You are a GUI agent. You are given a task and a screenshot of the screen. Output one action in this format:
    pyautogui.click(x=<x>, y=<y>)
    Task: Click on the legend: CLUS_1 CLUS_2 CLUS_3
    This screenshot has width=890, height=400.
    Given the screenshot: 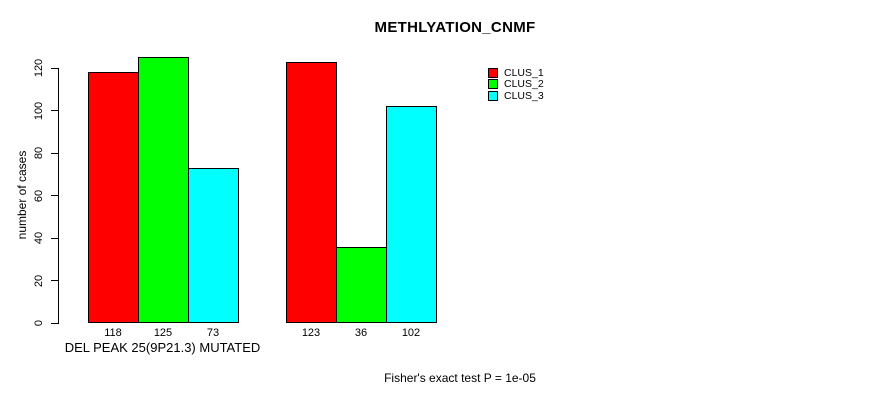 What is the action you would take?
    pyautogui.click(x=516, y=84)
    